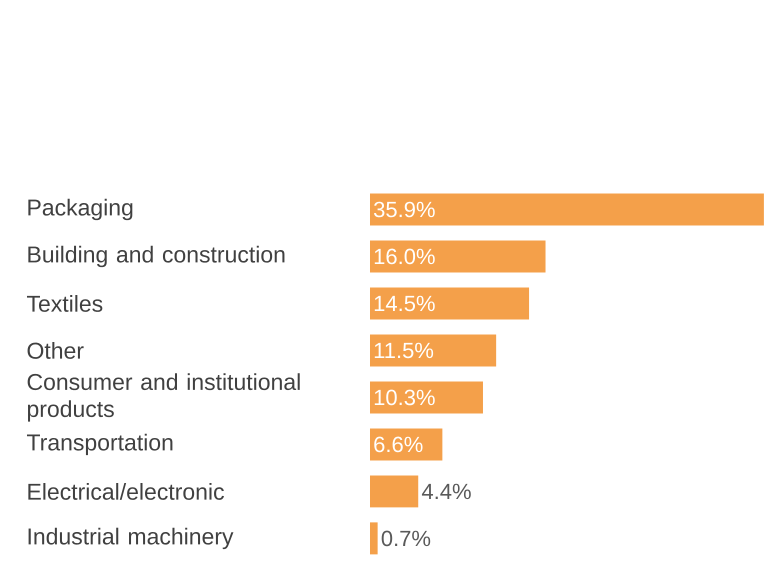 Image resolution: width=764 pixels, height=562 pixels. Describe the element at coordinates (80, 209) in the screenshot. I see `y-tick-label: Packaging` at that location.